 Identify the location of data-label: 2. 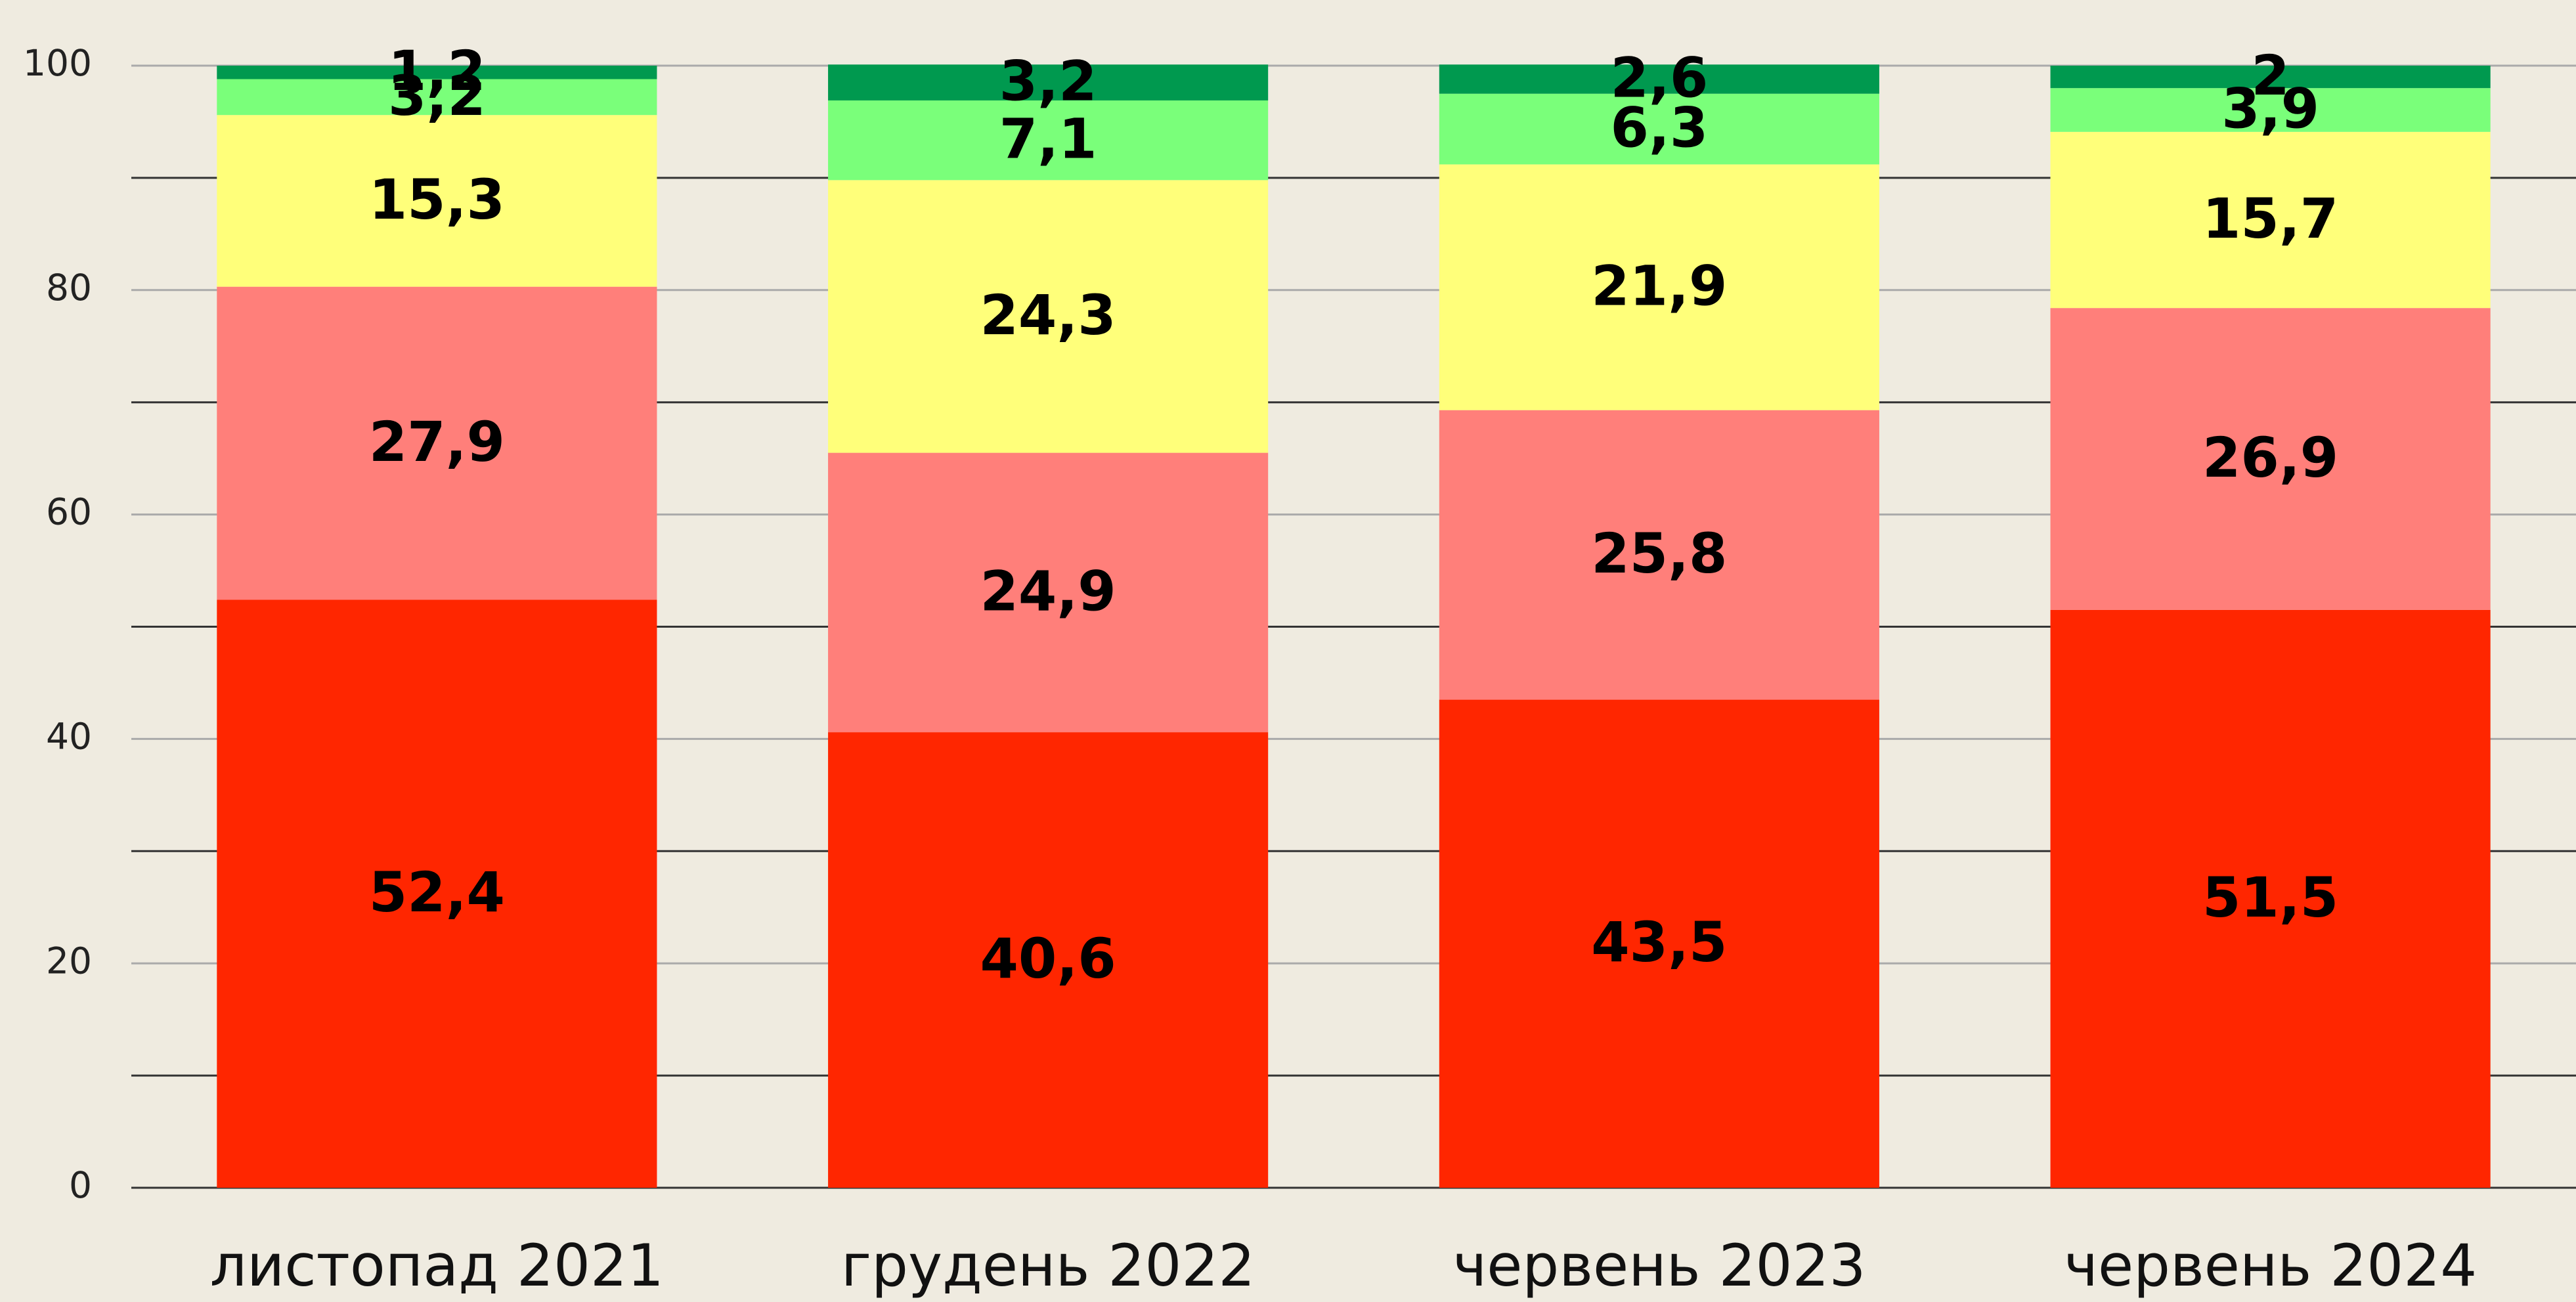
(2270, 75).